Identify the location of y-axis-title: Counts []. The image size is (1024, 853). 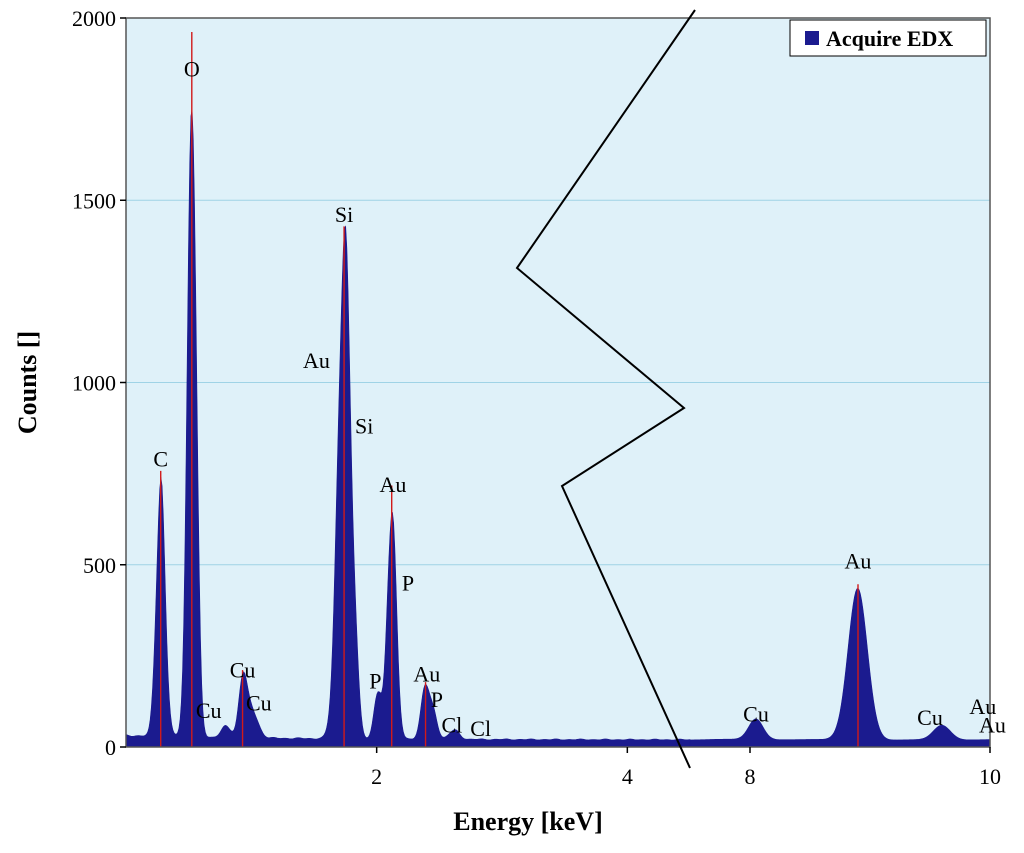
(27, 382).